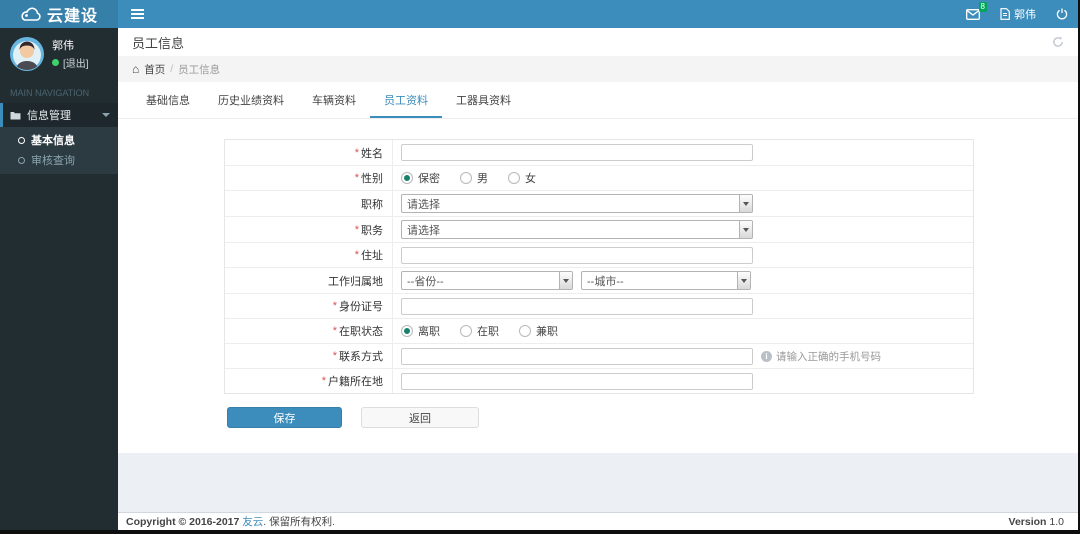  What do you see at coordinates (599, 330) in the screenshot?
I see `form-row-employment-status: * 在职状态 离职 在职 兼职` at bounding box center [599, 330].